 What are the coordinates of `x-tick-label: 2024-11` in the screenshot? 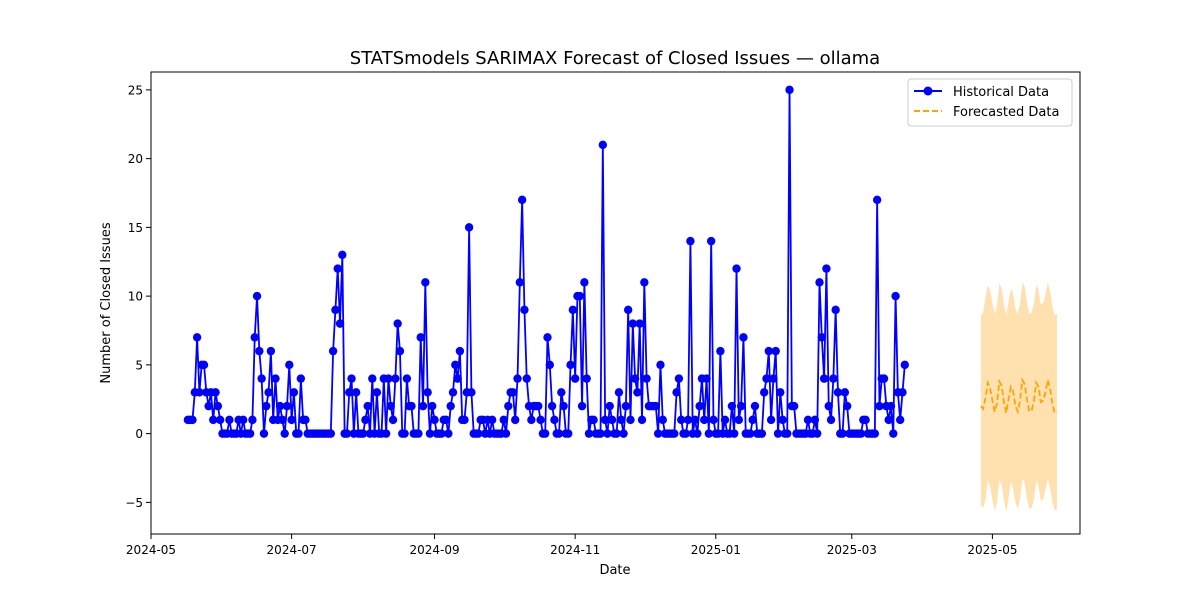 It's located at (575, 550).